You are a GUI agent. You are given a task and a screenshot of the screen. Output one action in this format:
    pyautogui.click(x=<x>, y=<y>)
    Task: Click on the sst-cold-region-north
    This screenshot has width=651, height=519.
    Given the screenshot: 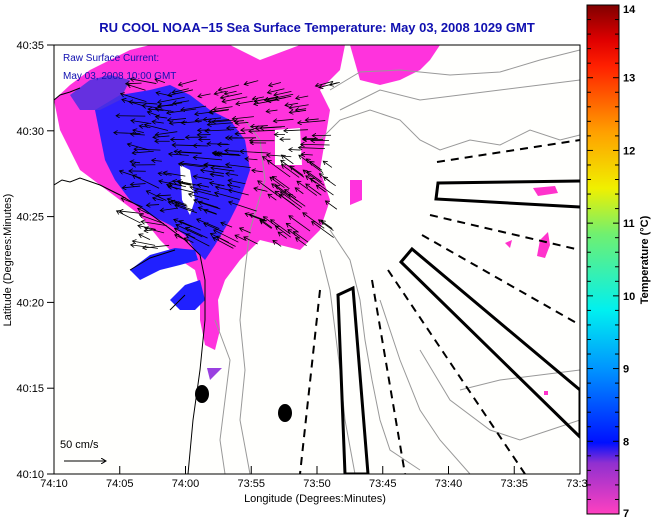 What is the action you would take?
    pyautogui.click(x=100, y=92)
    